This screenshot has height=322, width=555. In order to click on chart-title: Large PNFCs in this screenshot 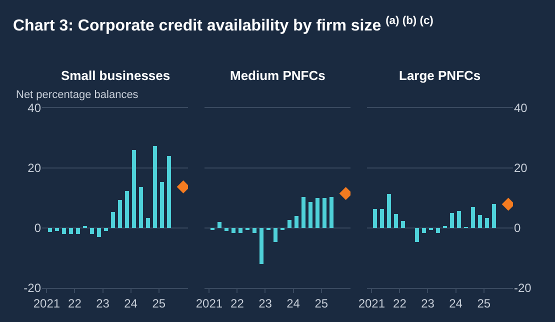, I will do `click(440, 75)`.